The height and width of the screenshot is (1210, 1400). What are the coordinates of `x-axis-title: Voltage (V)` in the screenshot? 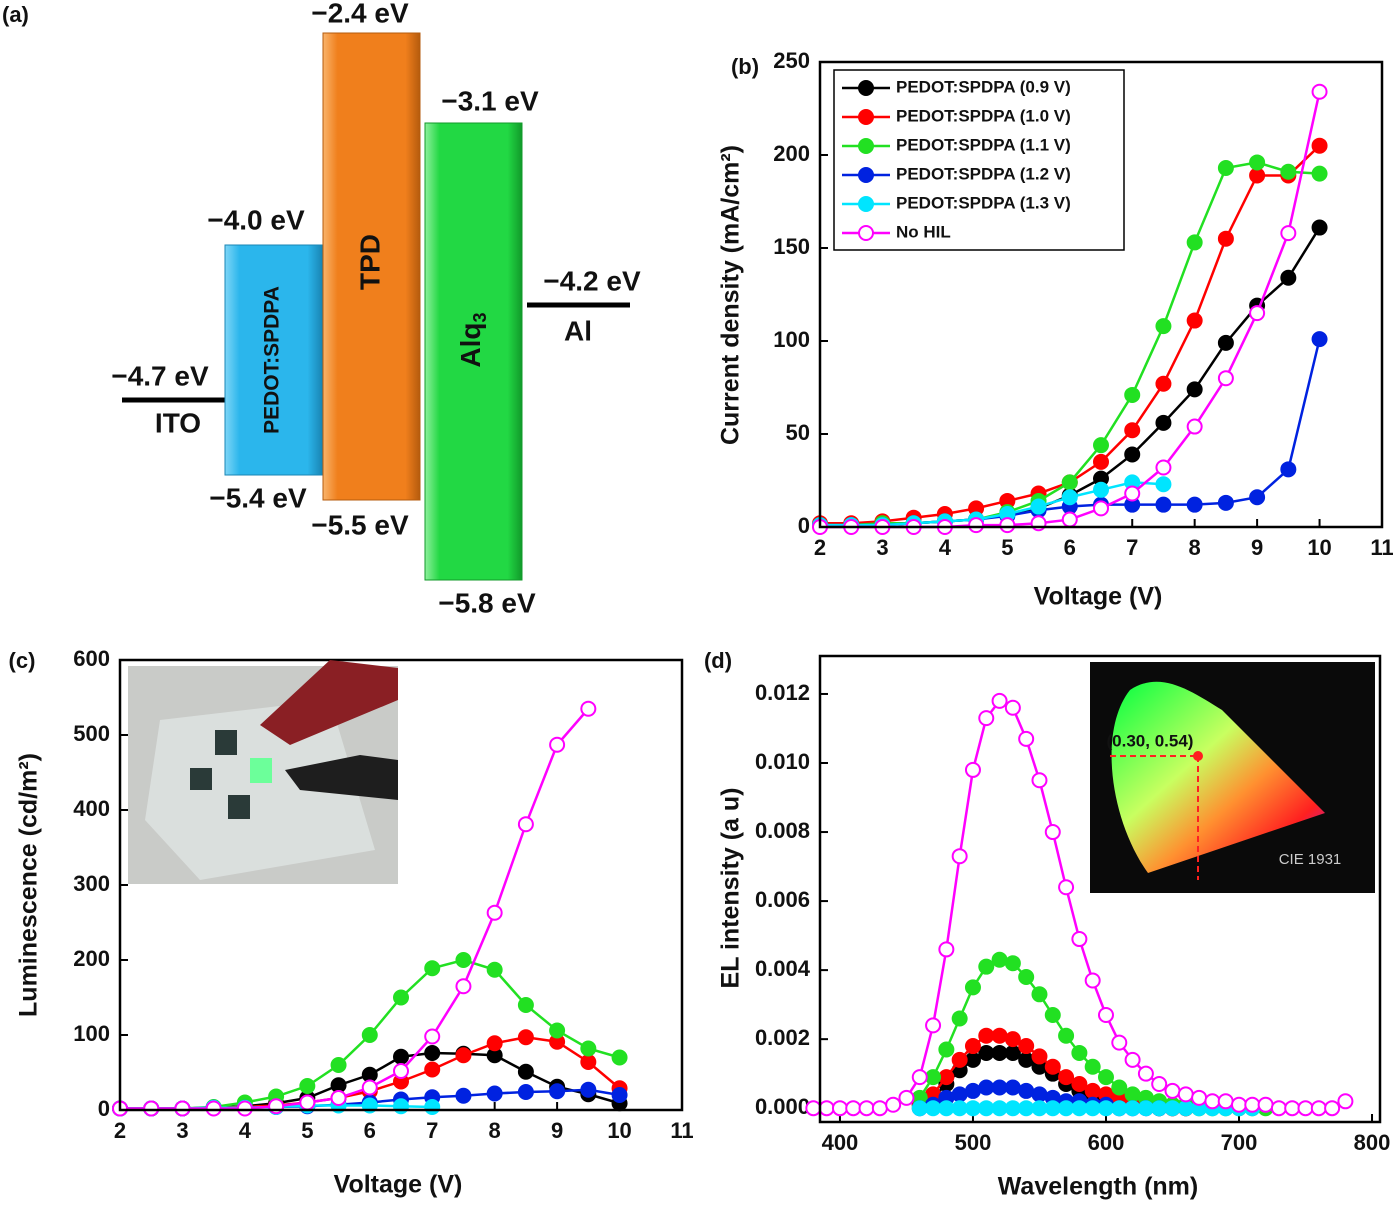 It's located at (1098, 597).